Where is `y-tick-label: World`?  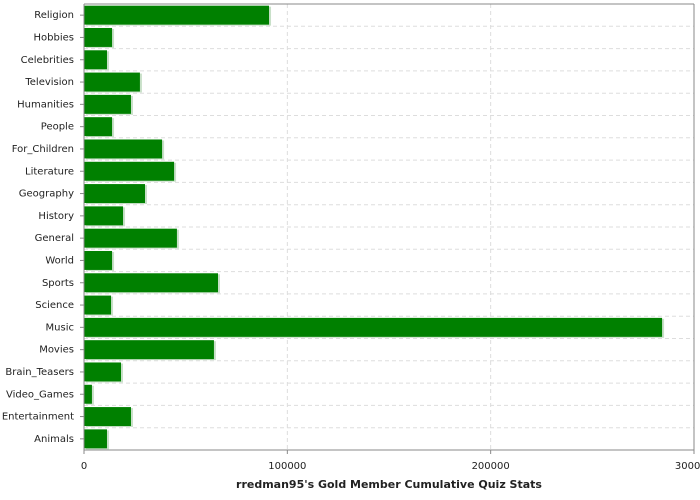 y-tick-label: World is located at coordinates (59, 260).